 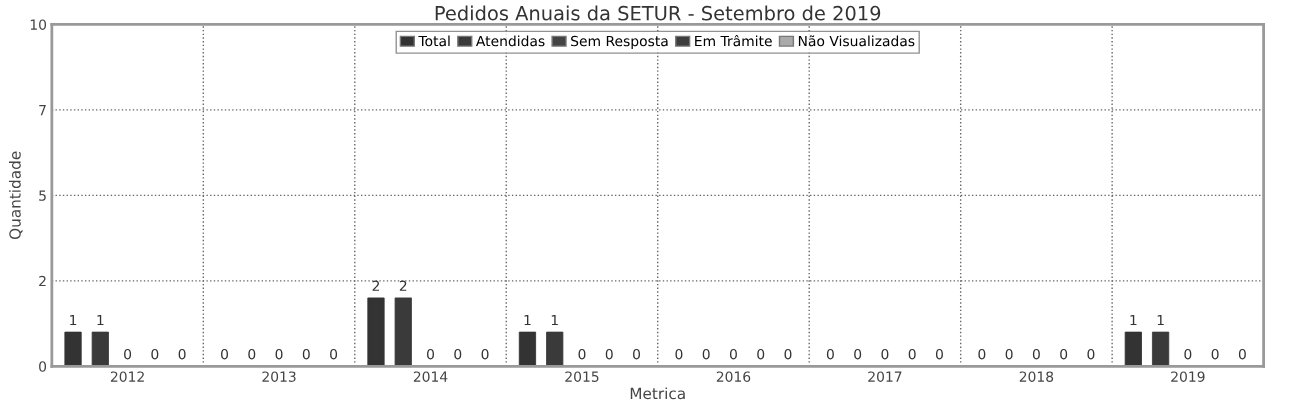 I want to click on legend-label: Total, so click(x=434, y=41).